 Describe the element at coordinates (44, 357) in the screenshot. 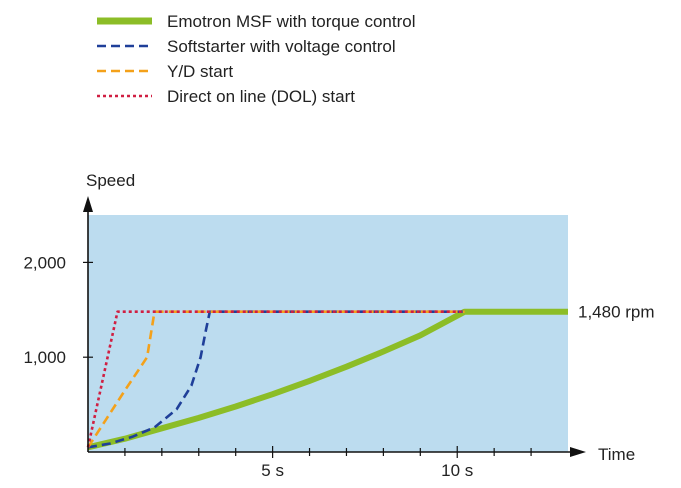

I see `y-tick-label: 1,000` at that location.